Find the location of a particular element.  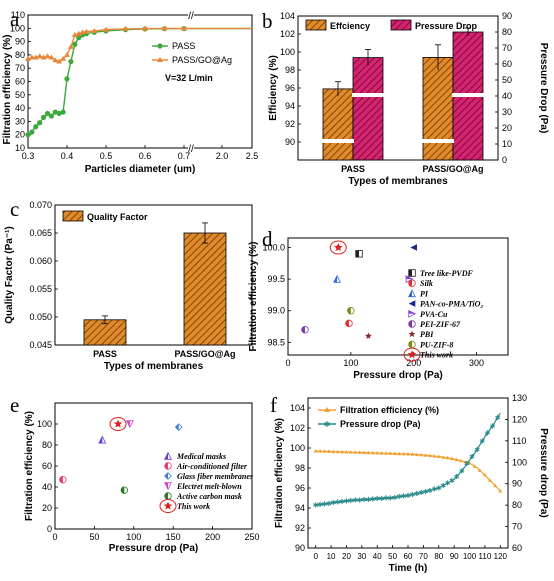

a-legend-marker-passgo is located at coordinates (160, 59).